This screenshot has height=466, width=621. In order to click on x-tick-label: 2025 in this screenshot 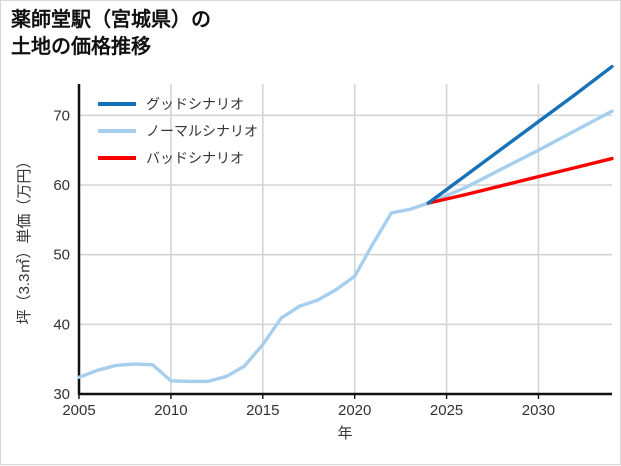, I will do `click(446, 410)`.